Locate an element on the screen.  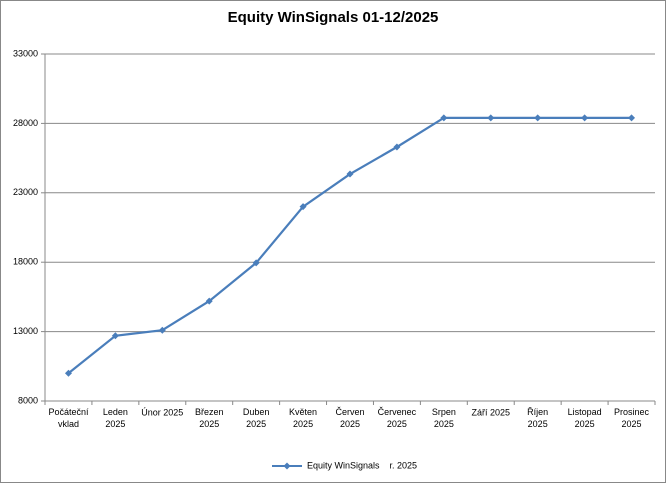
x-tick-label: Počáteční vklad is located at coordinates (68, 418).